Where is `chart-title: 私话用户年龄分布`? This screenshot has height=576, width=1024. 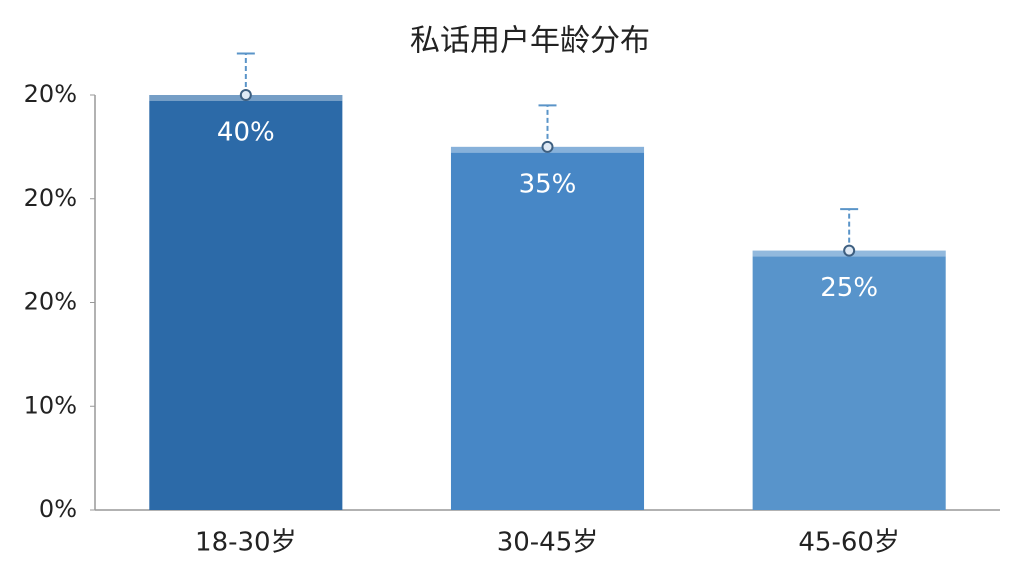 chart-title: 私话用户年龄分布 is located at coordinates (530, 41).